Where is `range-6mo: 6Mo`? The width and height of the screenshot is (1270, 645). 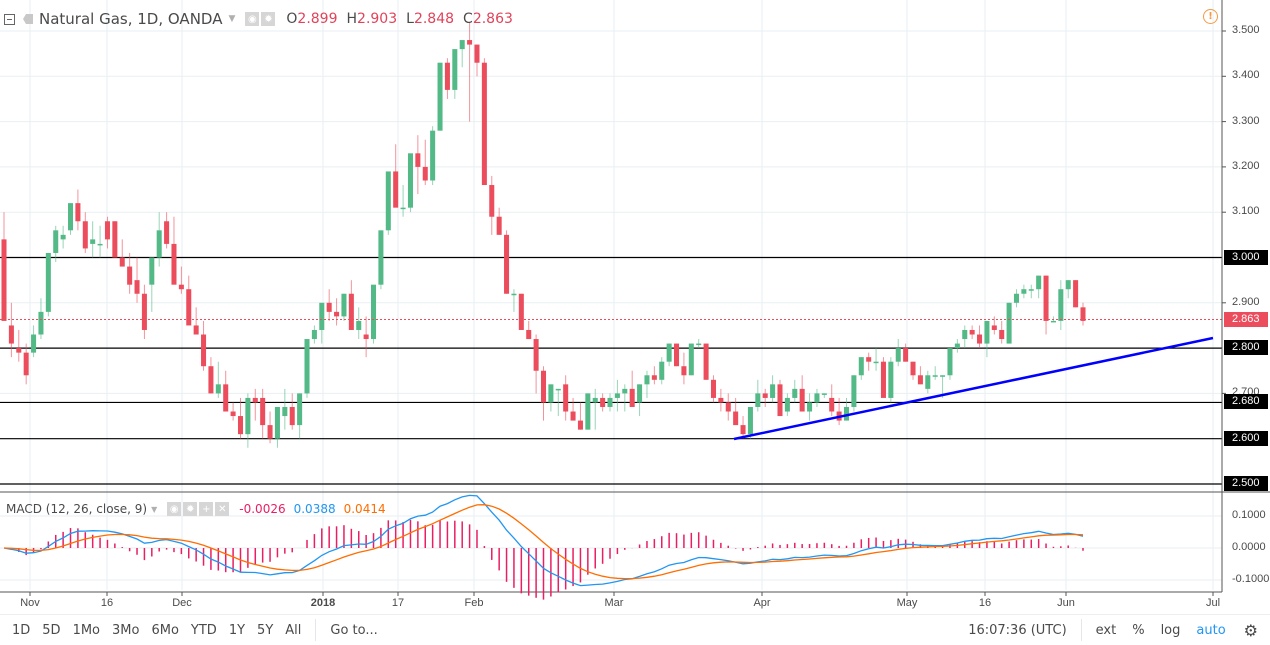
range-6mo: 6Mo is located at coordinates (165, 630).